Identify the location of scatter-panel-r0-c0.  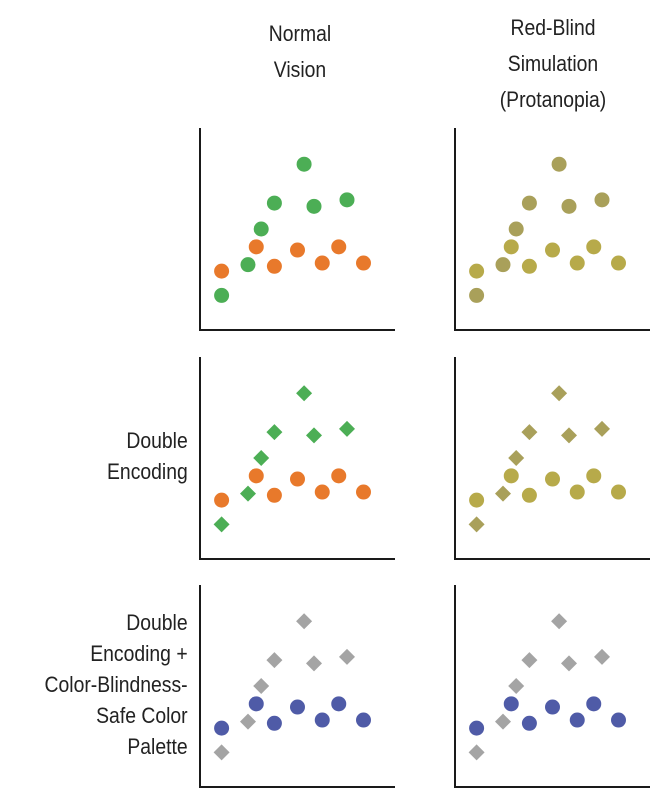
(297, 229).